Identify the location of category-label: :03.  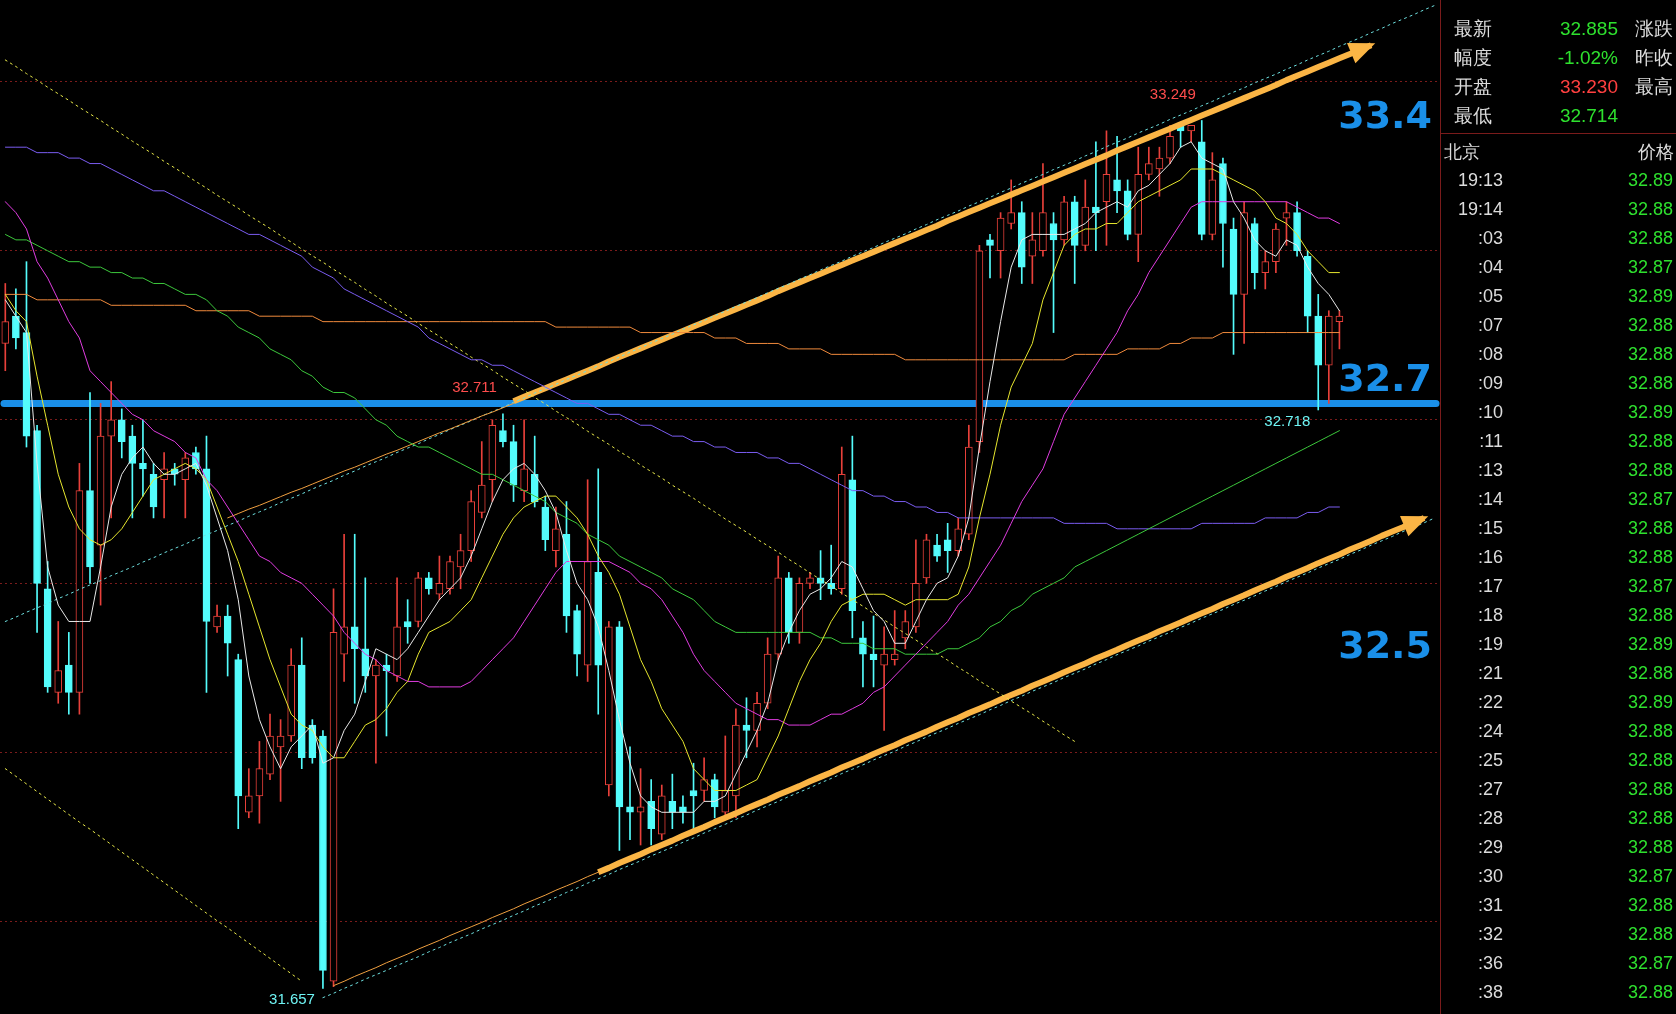
(1490, 238).